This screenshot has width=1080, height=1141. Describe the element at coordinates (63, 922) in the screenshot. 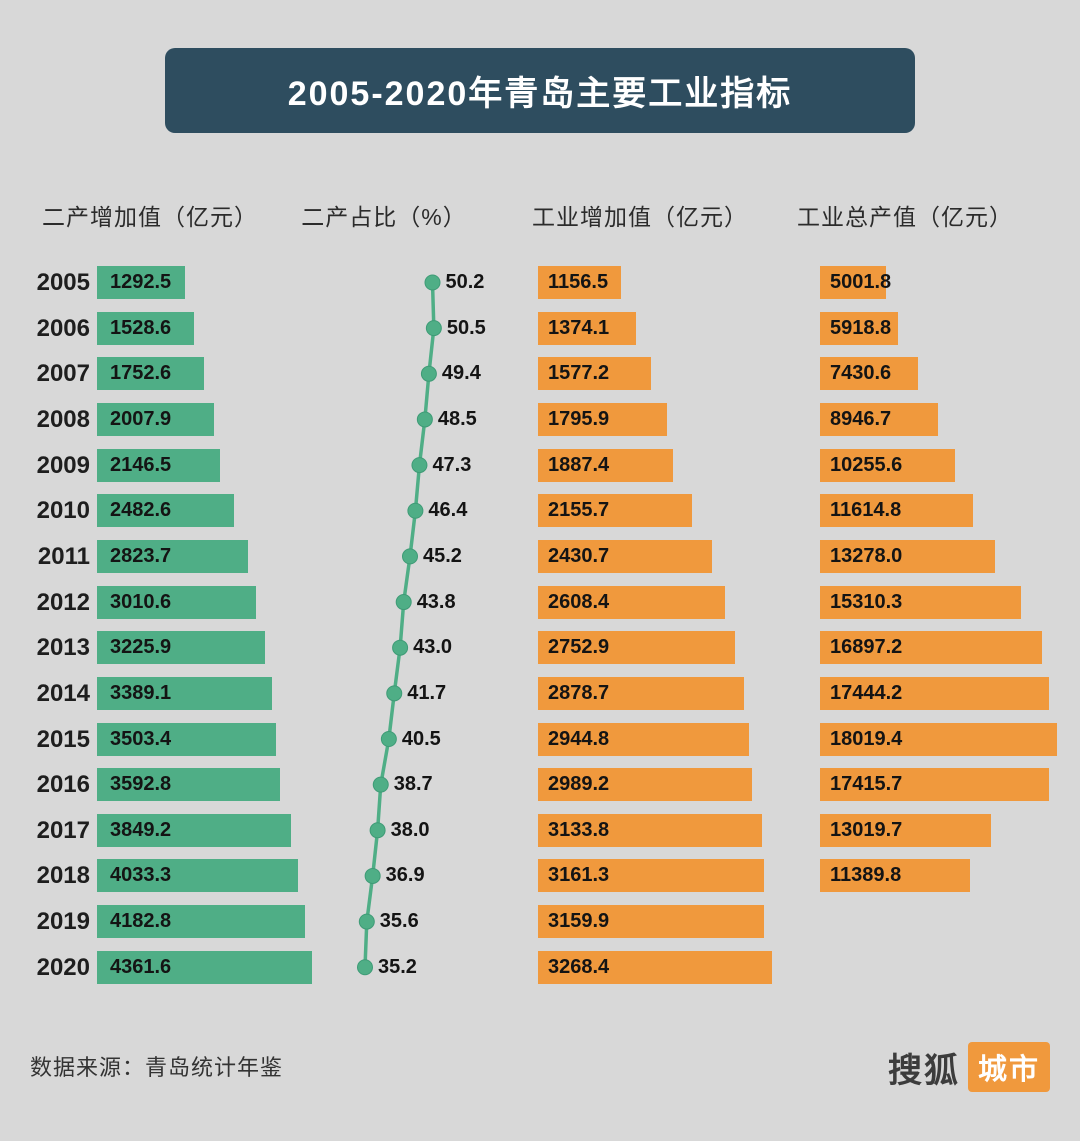

I see `year-label: 2019` at that location.